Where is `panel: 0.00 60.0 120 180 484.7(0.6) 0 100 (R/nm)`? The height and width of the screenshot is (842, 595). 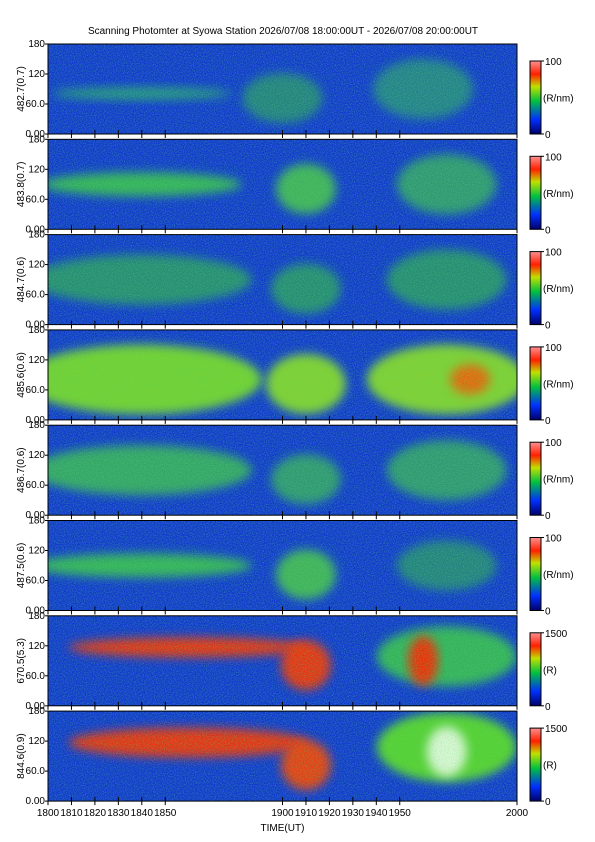
panel: 0.00 60.0 120 180 484.7(0.6) 0 100 (R/nm) is located at coordinates (295, 281).